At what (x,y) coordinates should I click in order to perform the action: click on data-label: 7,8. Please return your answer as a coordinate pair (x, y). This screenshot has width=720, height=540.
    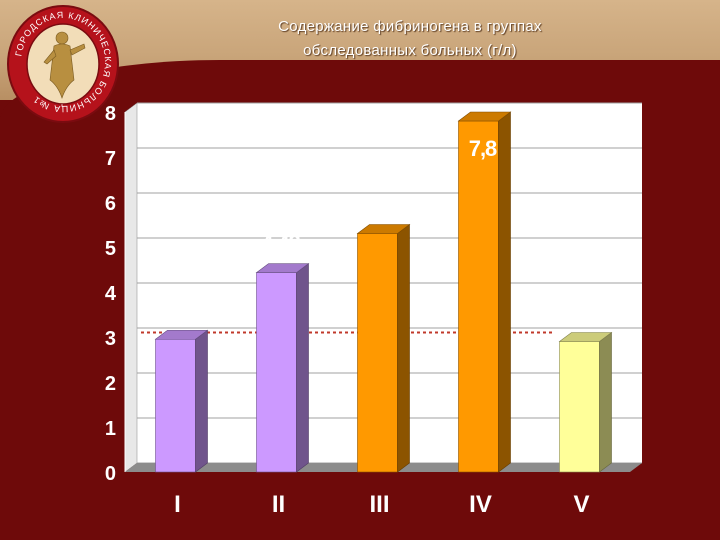
    Looking at the image, I should click on (483, 148).